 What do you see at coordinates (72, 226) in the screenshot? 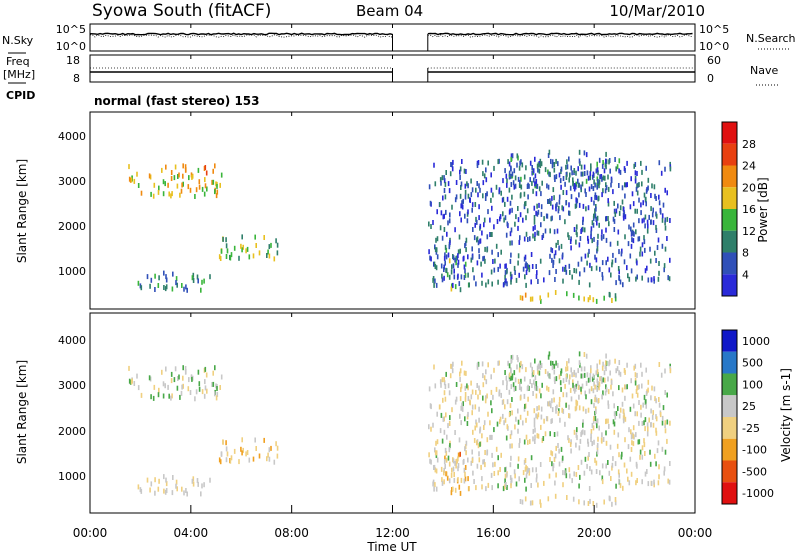
I see `power-ytick-2000: 2000` at bounding box center [72, 226].